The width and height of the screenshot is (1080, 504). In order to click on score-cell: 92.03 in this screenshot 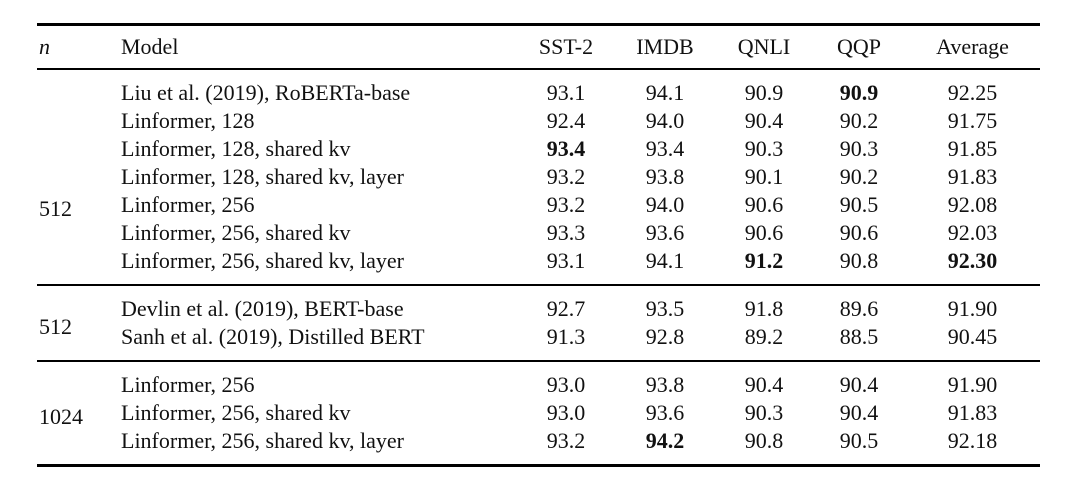, I will do `click(972, 232)`.